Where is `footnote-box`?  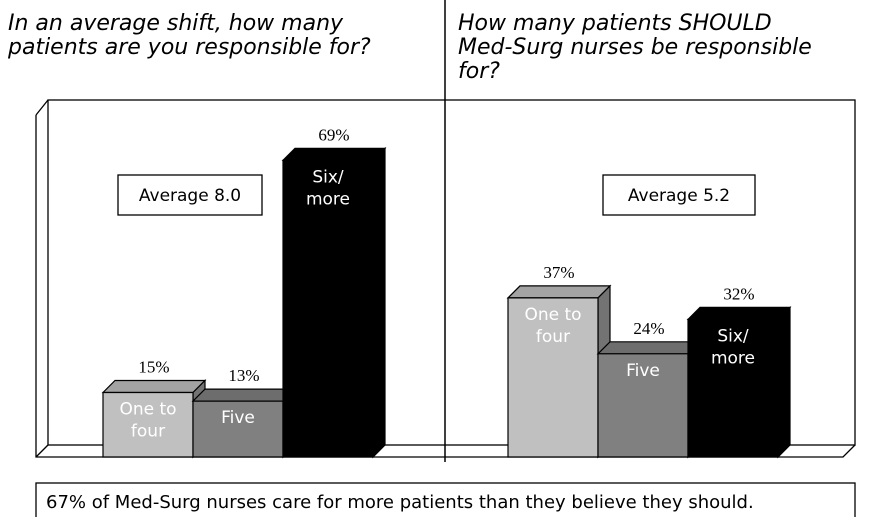 footnote-box is located at coordinates (445, 499).